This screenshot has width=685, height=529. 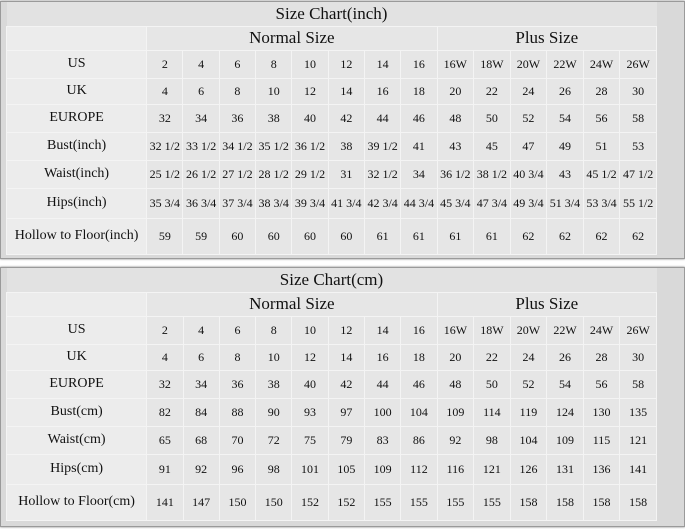 I want to click on table-cell: 47 3/4, so click(x=492, y=203).